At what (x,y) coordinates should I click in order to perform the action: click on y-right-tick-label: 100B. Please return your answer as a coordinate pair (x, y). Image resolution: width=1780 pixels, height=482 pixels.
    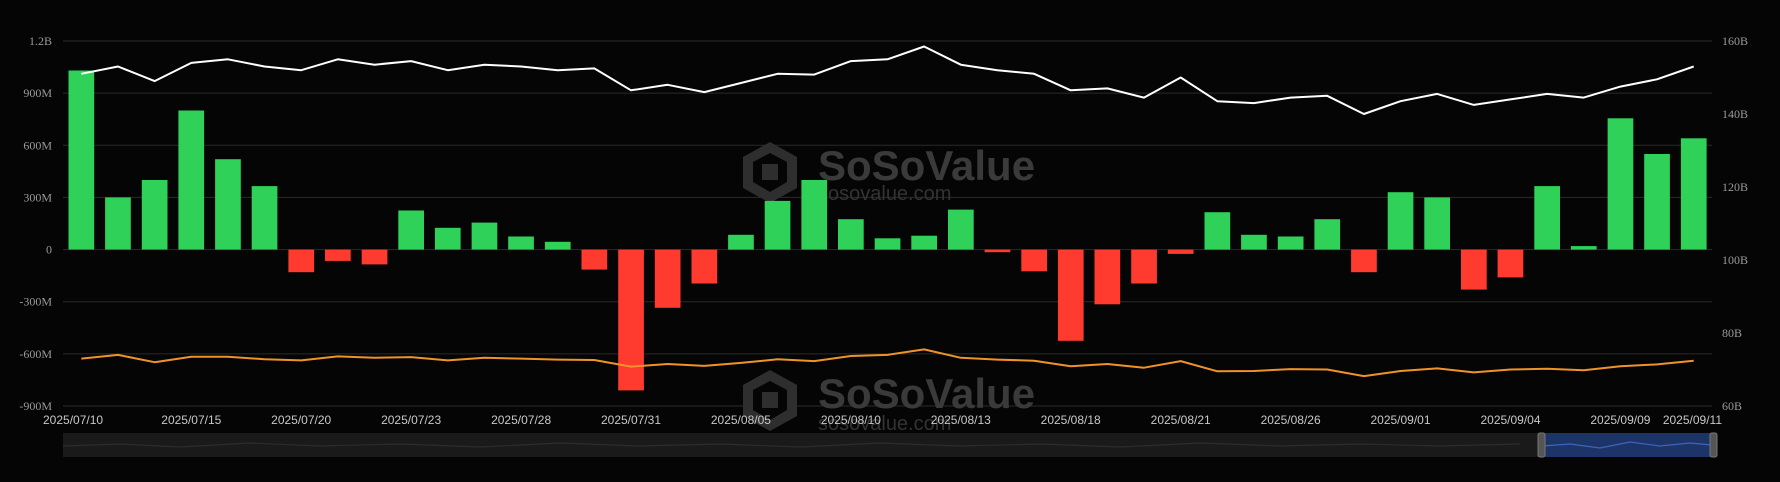
    Looking at the image, I should click on (1735, 260).